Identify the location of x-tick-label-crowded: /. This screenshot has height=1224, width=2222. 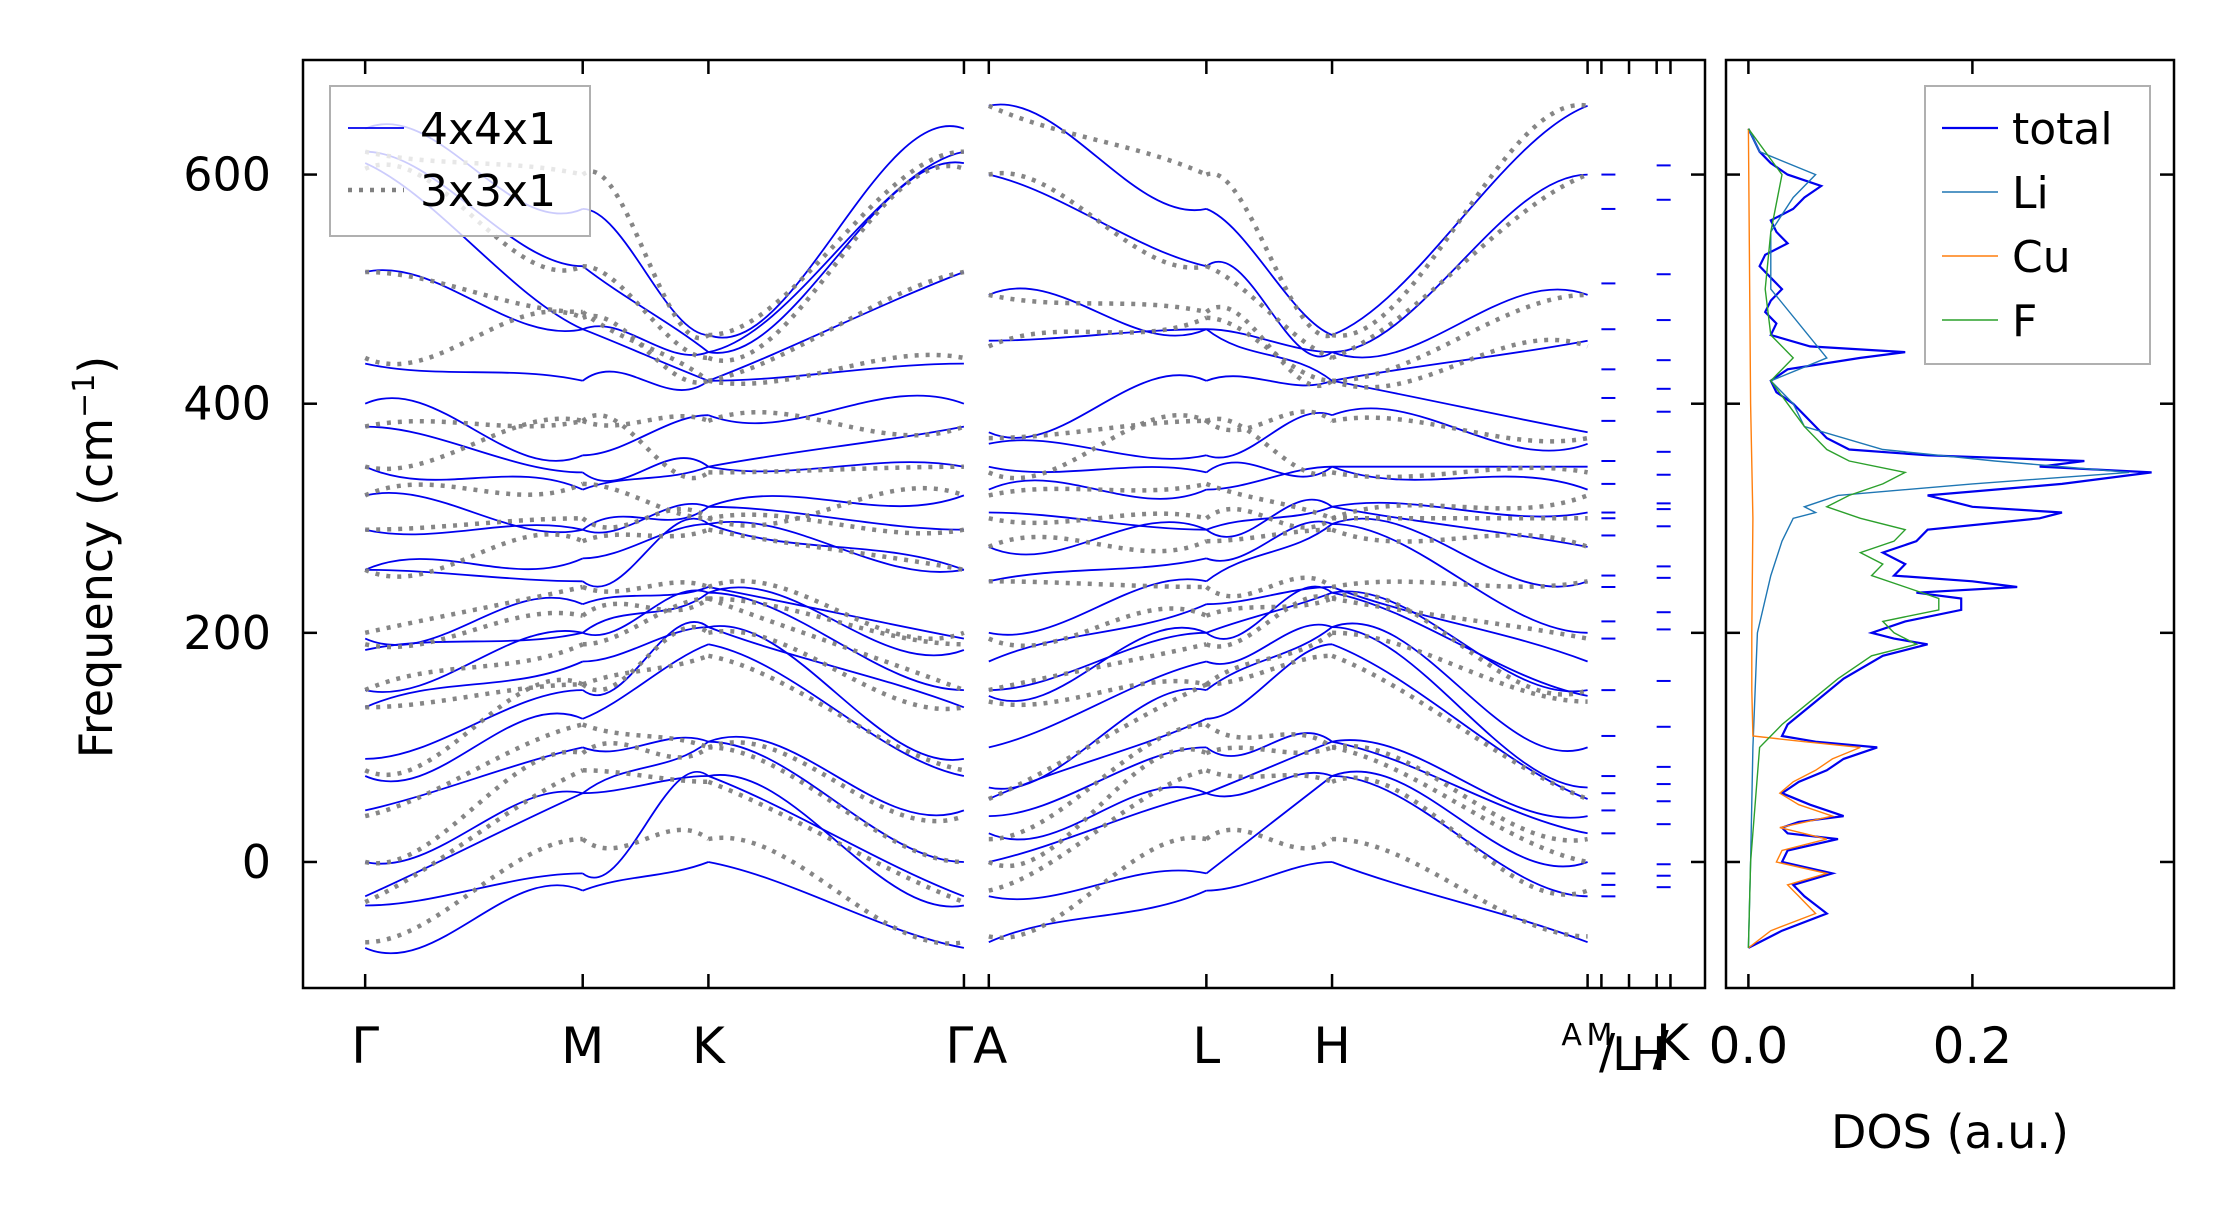
(1661, 1049).